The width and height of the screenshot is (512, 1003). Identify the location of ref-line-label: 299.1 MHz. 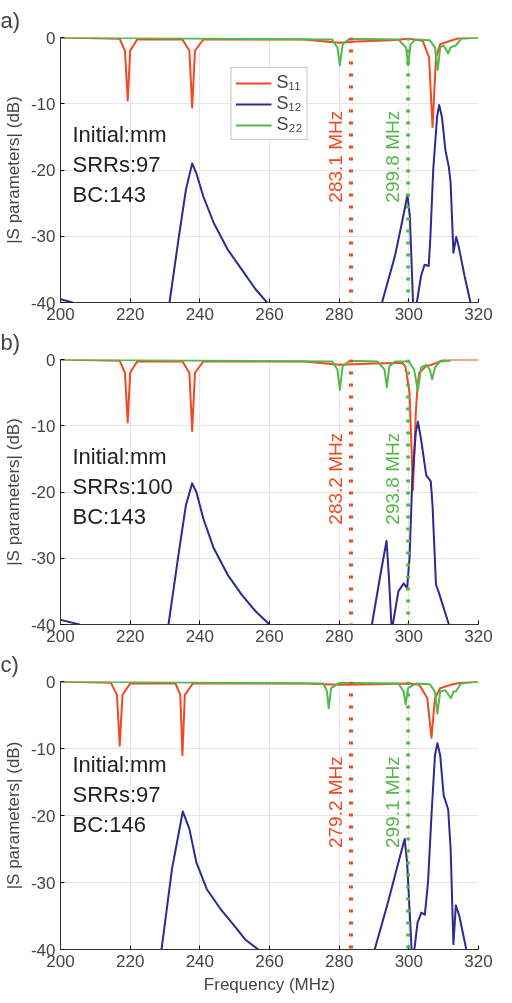
(392, 802).